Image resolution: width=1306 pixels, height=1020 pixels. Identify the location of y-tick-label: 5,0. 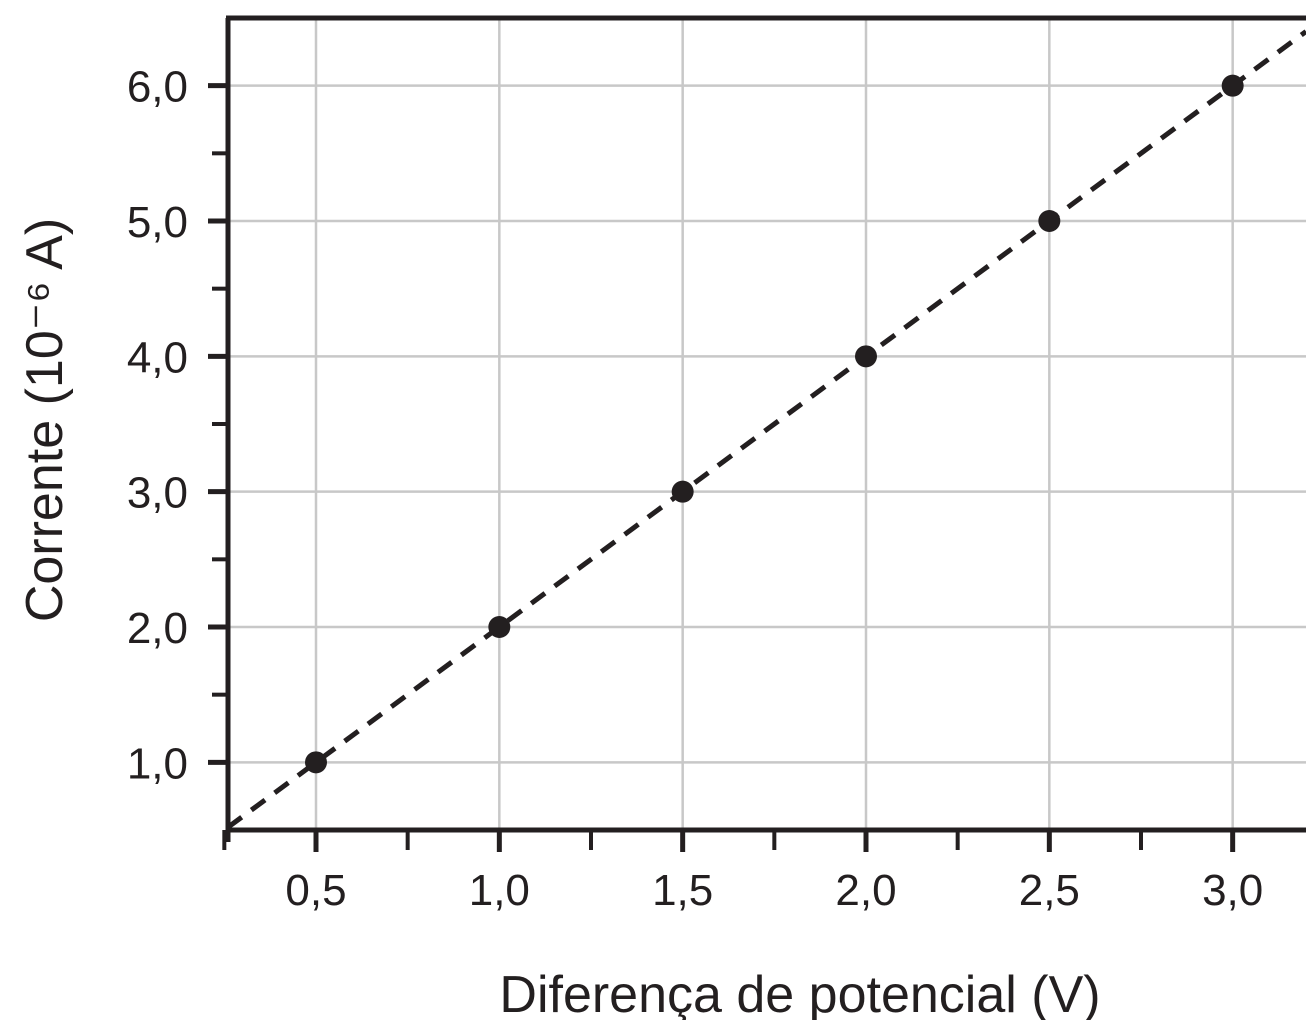
(157, 222).